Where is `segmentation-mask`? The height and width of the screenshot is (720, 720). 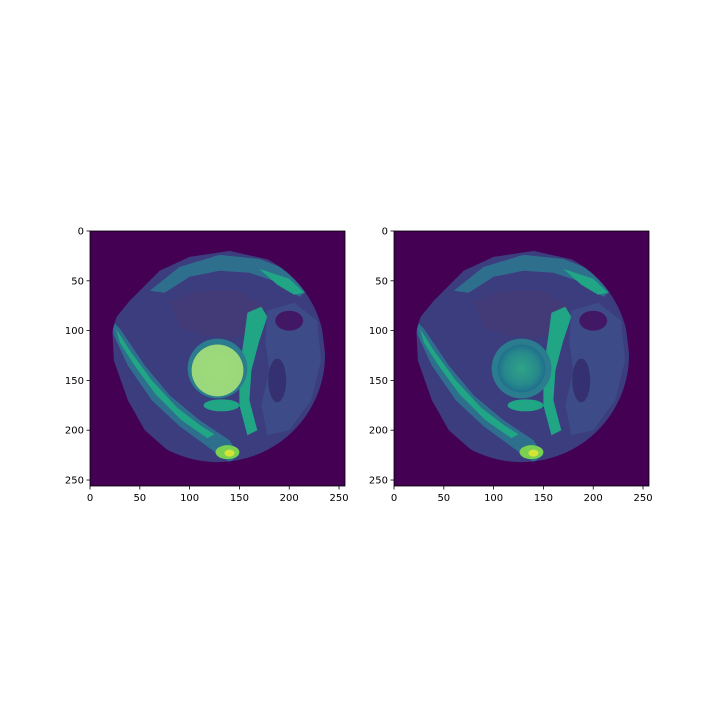 segmentation-mask is located at coordinates (217, 370).